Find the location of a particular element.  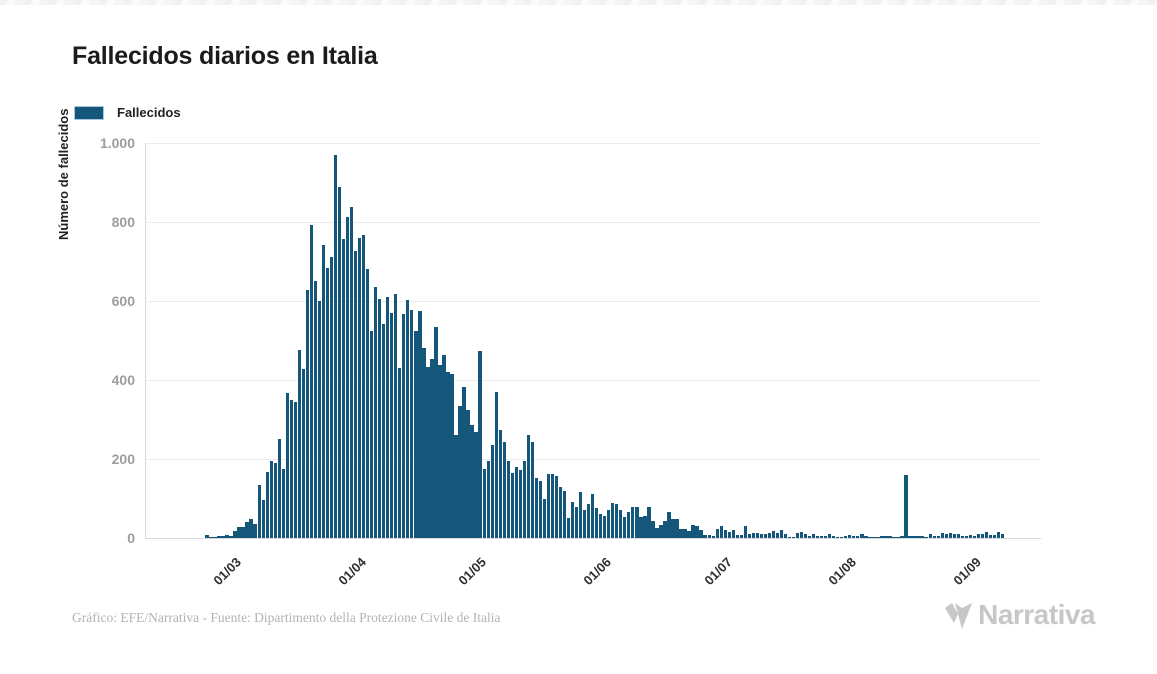

y-tick-label: 200 is located at coordinates (123, 459).